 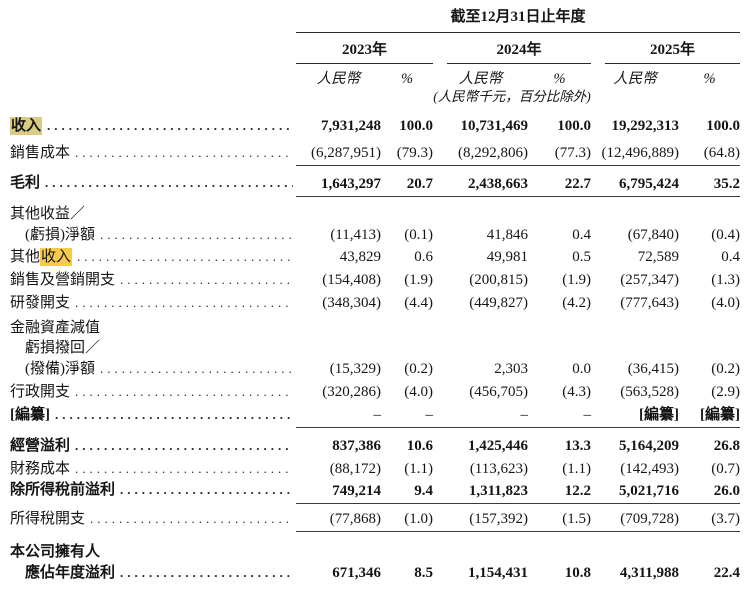 What do you see at coordinates (577, 446) in the screenshot?
I see `cell-value: 13.3` at bounding box center [577, 446].